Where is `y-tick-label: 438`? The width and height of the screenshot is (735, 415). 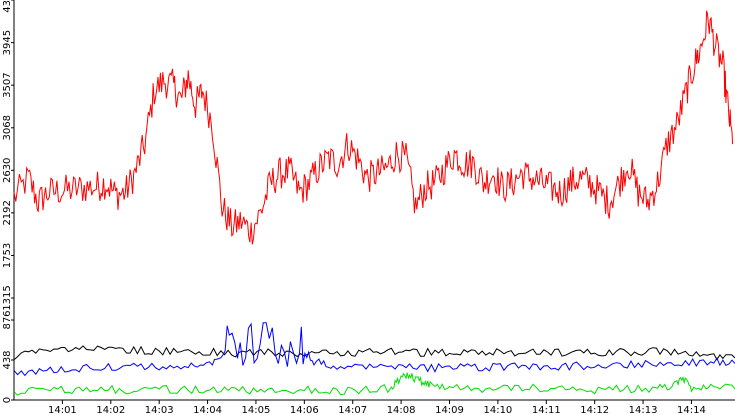 y-tick-label: 438 is located at coordinates (7, 359).